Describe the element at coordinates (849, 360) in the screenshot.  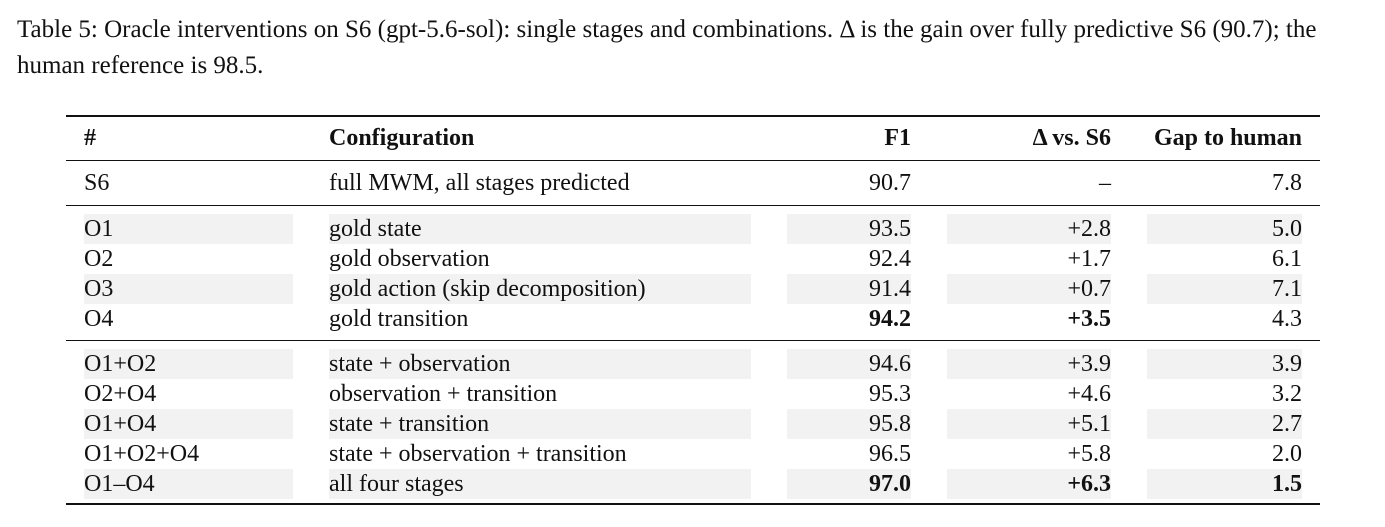
I see `cell-f1: 94.6` at that location.